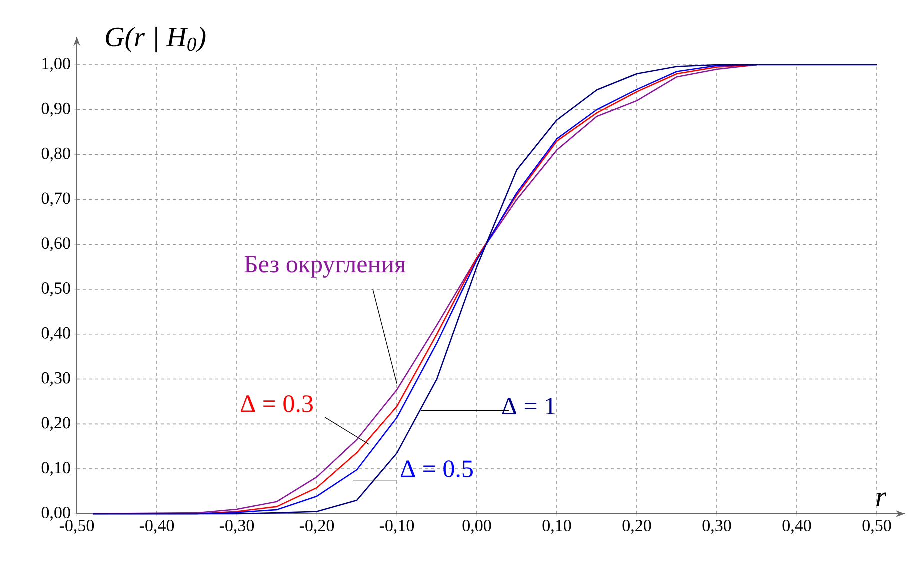 The width and height of the screenshot is (918, 561). What do you see at coordinates (77, 527) in the screenshot?
I see `x-tick-label: -0,50` at bounding box center [77, 527].